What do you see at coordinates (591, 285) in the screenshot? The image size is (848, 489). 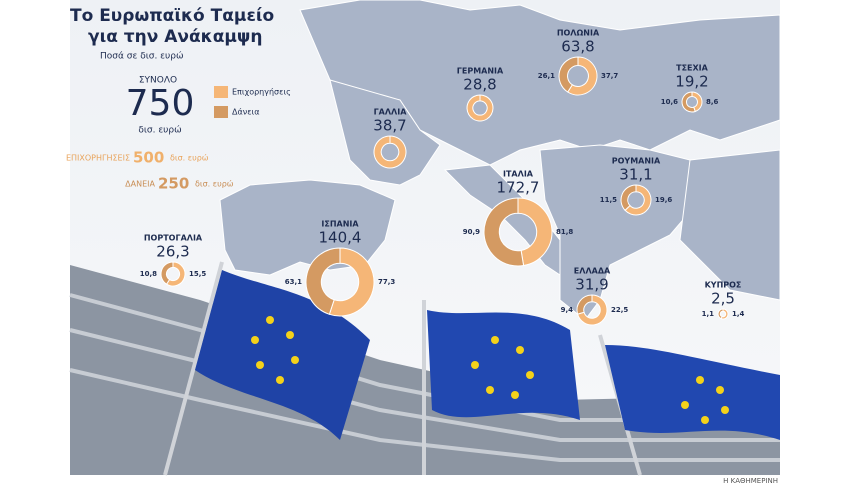 I see `country-total: 31,9` at bounding box center [591, 285].